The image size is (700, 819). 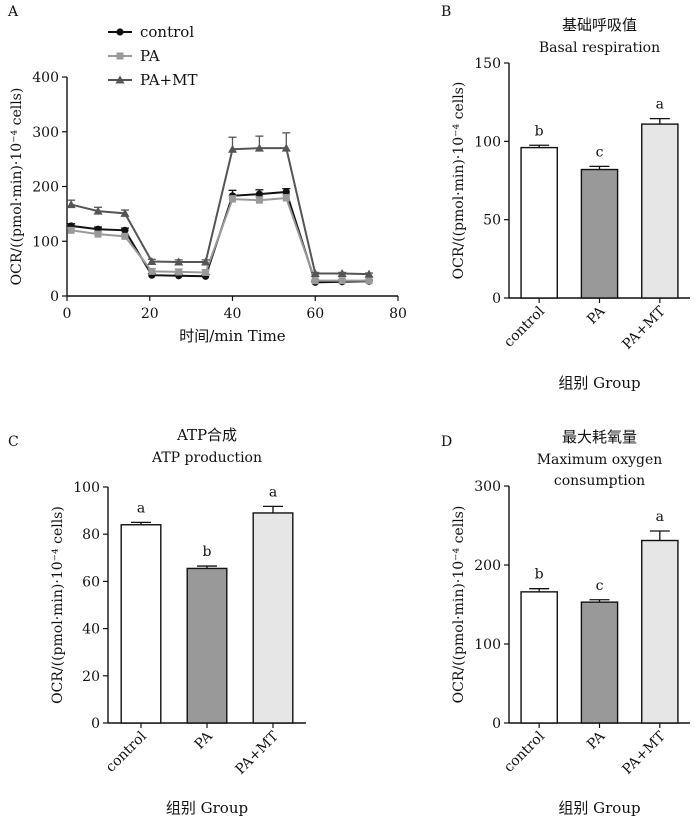 I want to click on chart-subtitle: ATP production, so click(x=206, y=458).